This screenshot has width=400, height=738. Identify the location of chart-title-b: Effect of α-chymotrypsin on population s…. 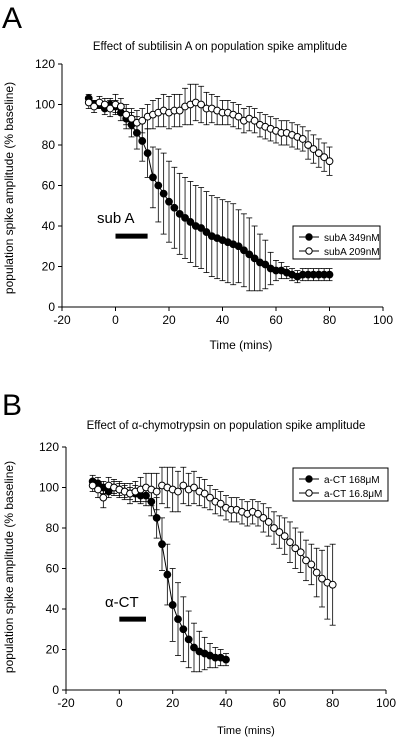
(226, 426).